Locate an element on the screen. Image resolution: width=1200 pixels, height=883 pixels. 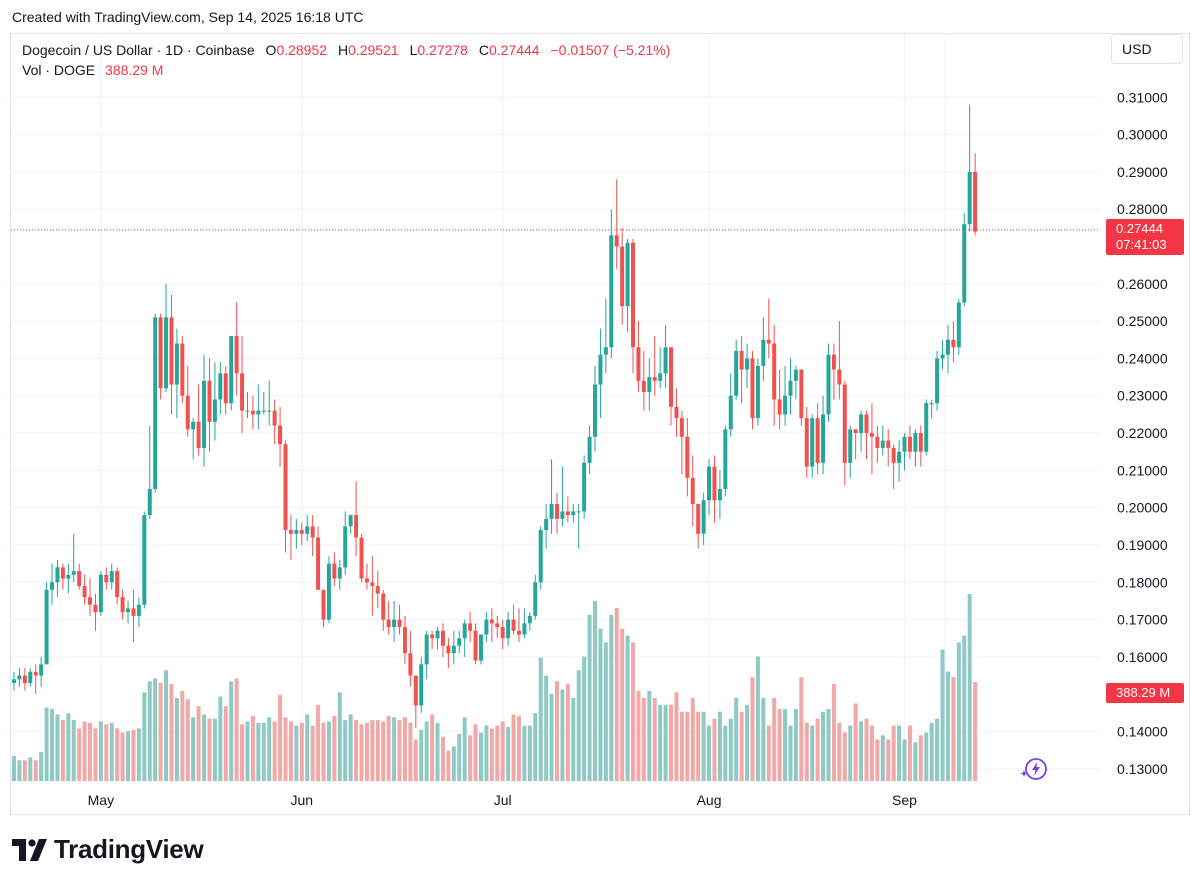
last-volume-label: 388.29 M is located at coordinates (1145, 693).